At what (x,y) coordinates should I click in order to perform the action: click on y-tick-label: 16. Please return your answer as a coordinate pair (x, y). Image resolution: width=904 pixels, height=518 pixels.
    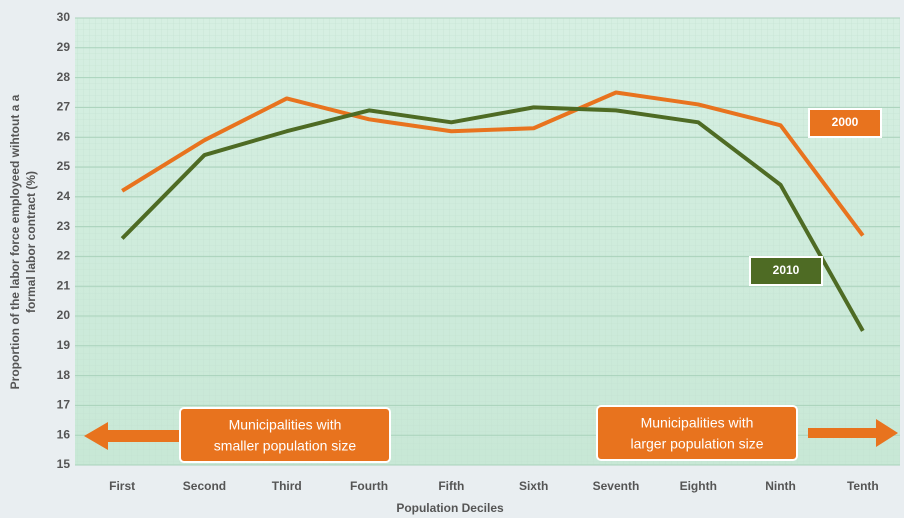
    Looking at the image, I should click on (64, 434).